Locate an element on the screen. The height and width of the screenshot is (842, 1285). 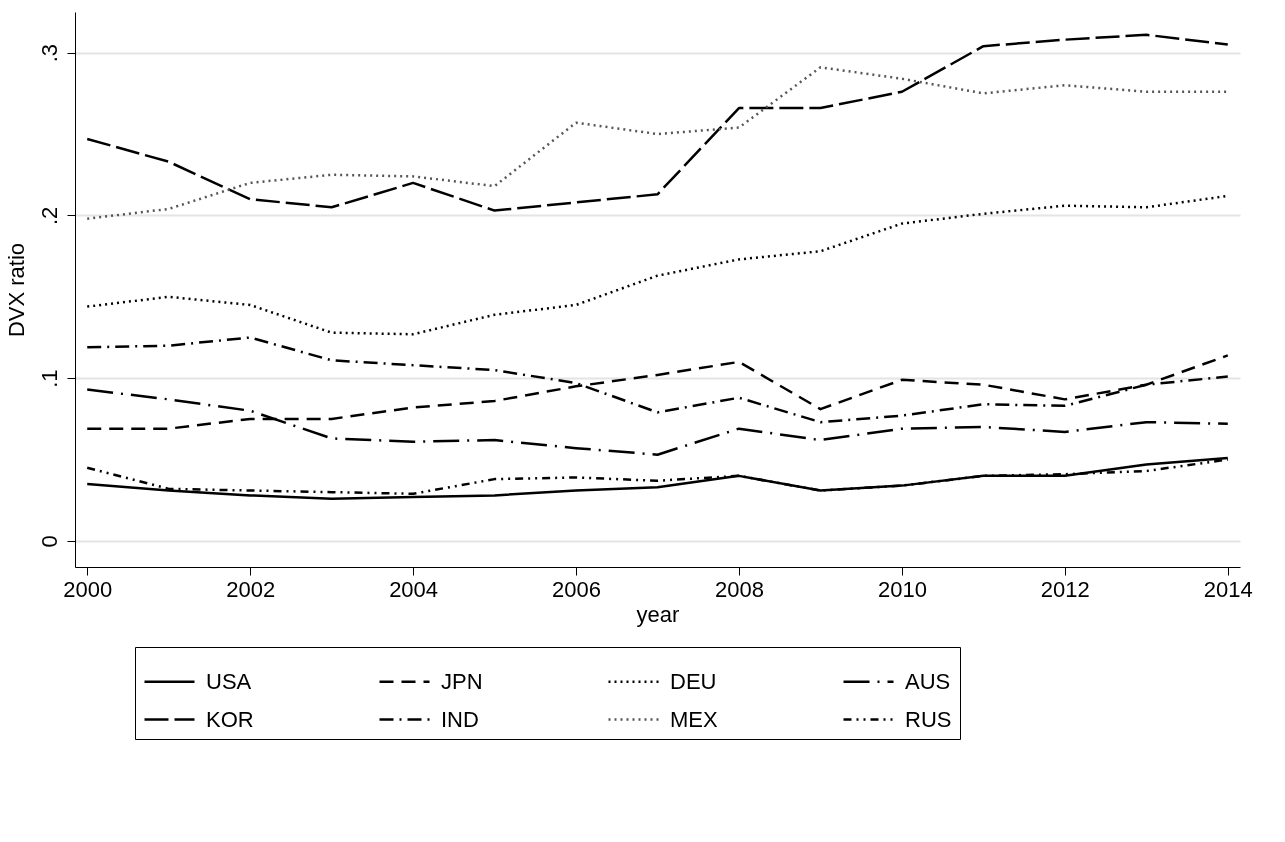
x-axis-title: year is located at coordinates (658, 614).